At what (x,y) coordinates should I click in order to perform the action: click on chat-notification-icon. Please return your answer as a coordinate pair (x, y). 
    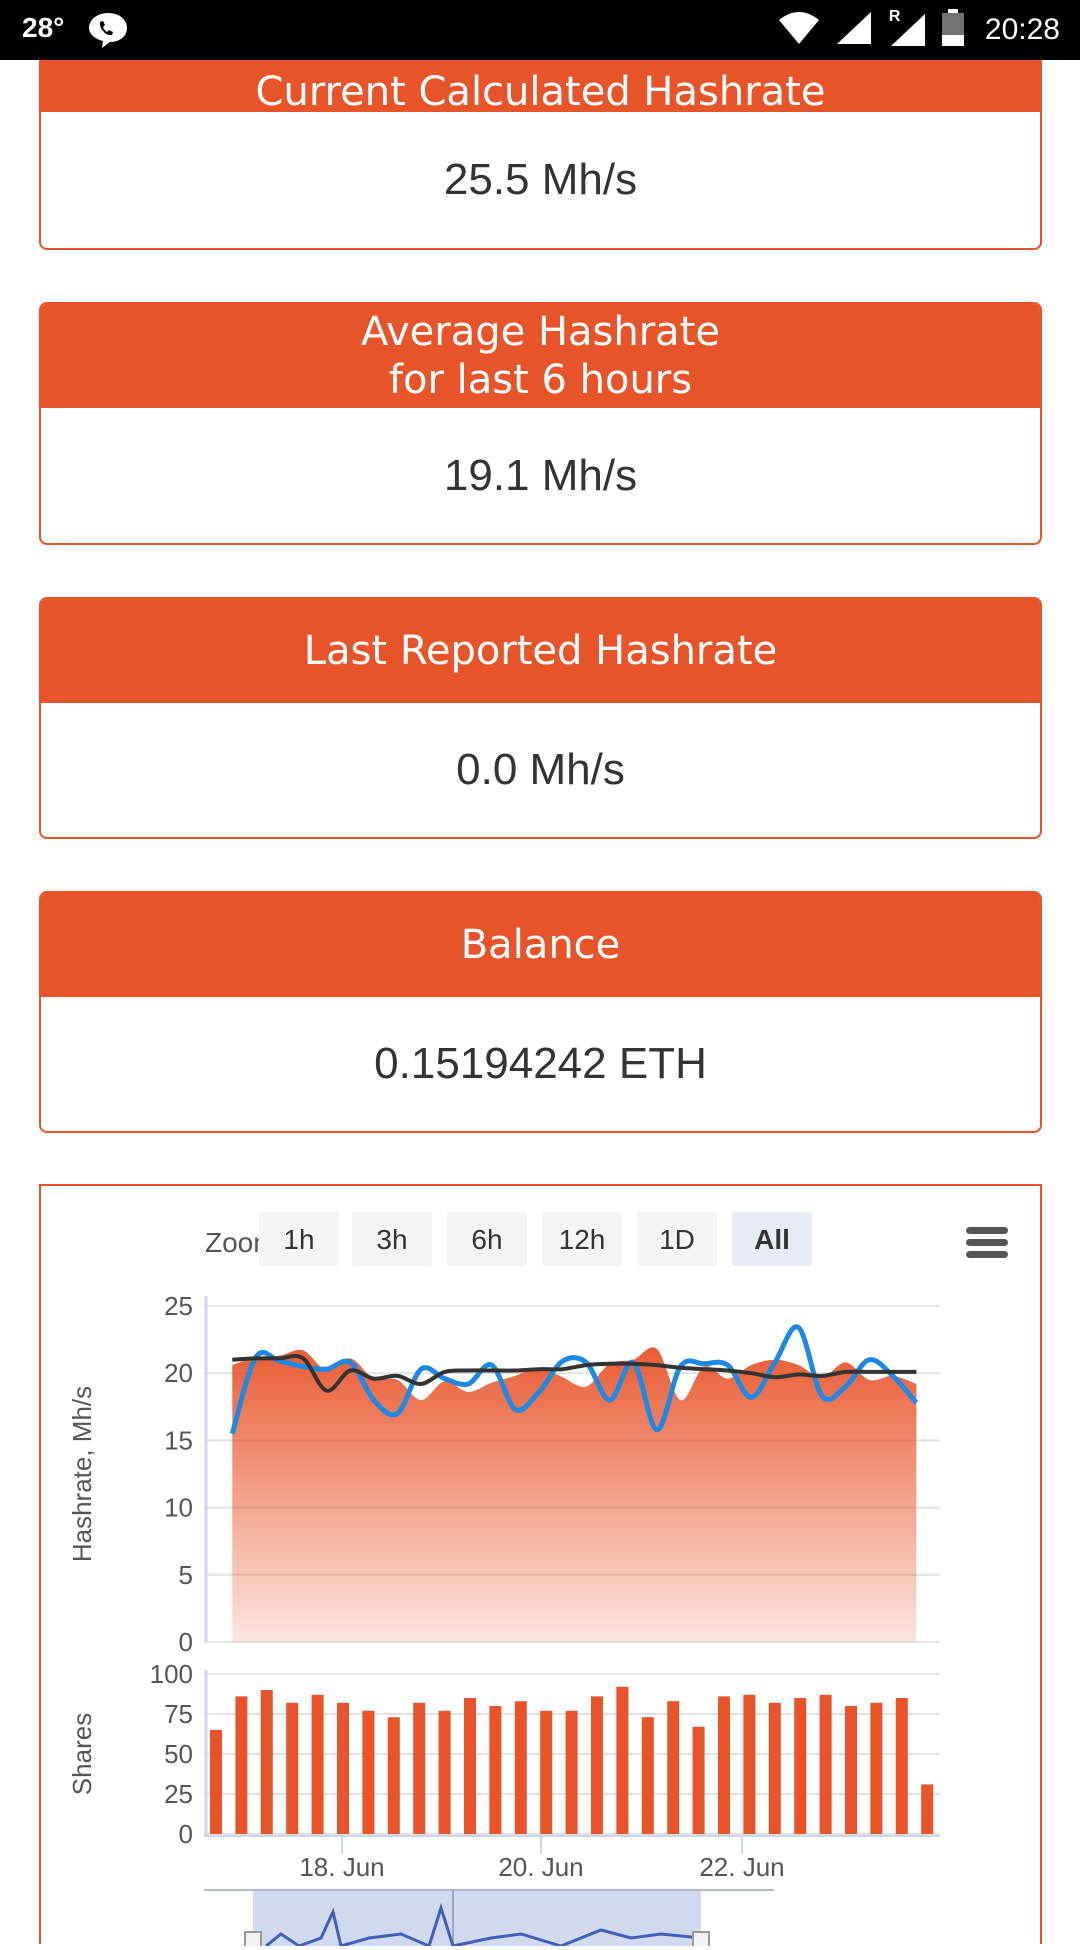
    Looking at the image, I should click on (108, 32).